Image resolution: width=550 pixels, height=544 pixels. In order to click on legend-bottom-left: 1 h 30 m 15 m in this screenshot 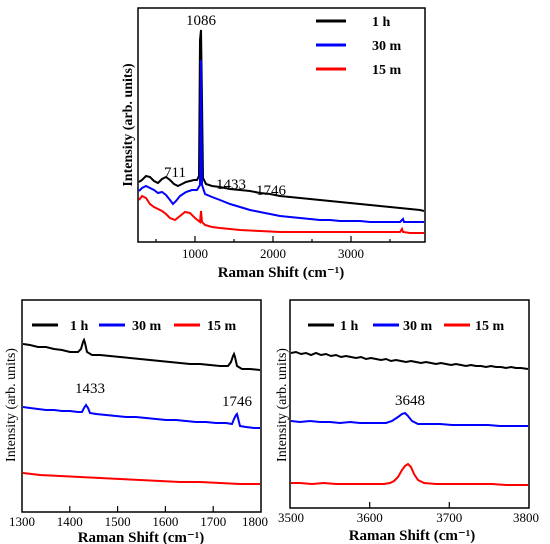, I will do `click(134, 326)`.